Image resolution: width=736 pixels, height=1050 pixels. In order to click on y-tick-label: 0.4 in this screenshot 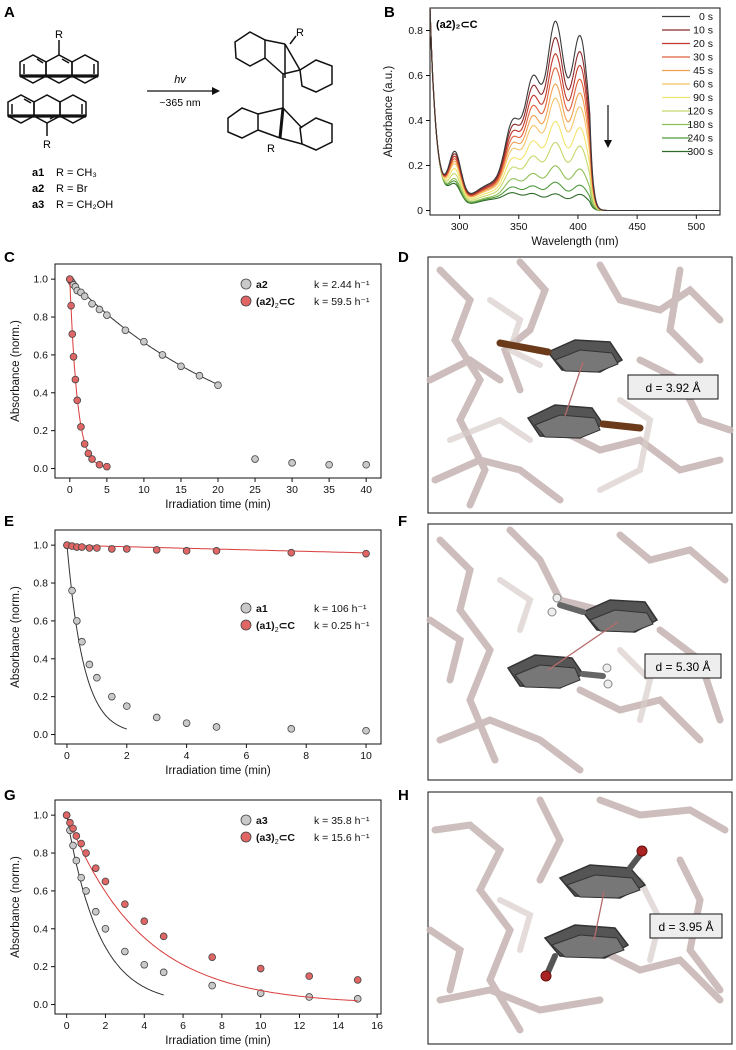, I will do `click(40, 393)`.